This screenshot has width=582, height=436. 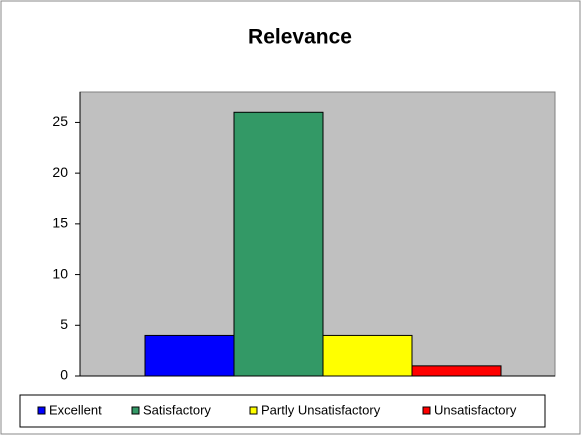 I want to click on legend-label: Unsatisfactory, so click(x=475, y=409).